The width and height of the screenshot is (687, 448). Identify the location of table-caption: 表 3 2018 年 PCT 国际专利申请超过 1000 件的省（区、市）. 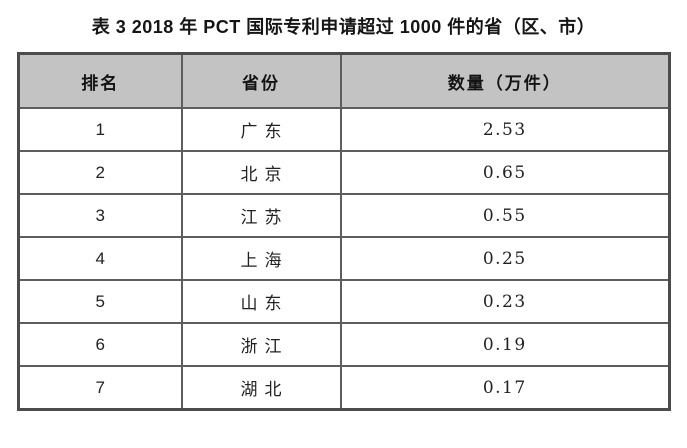
(343, 27).